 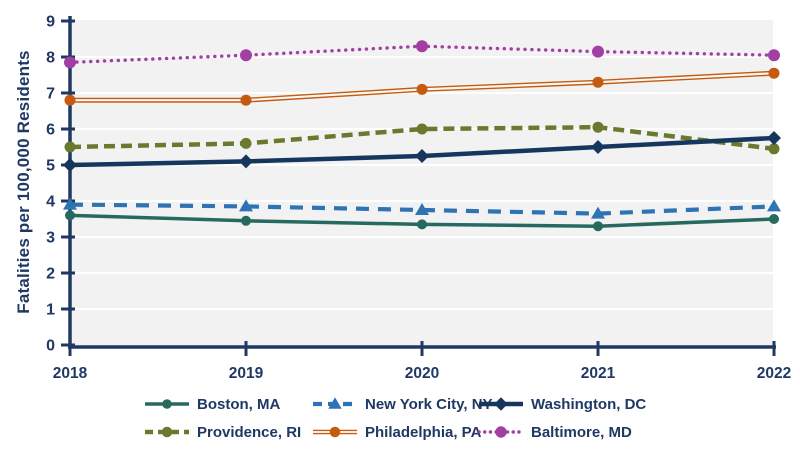 What do you see at coordinates (23, 182) in the screenshot?
I see `y-axis-title: Fatalities per 100,000 Residents` at bounding box center [23, 182].